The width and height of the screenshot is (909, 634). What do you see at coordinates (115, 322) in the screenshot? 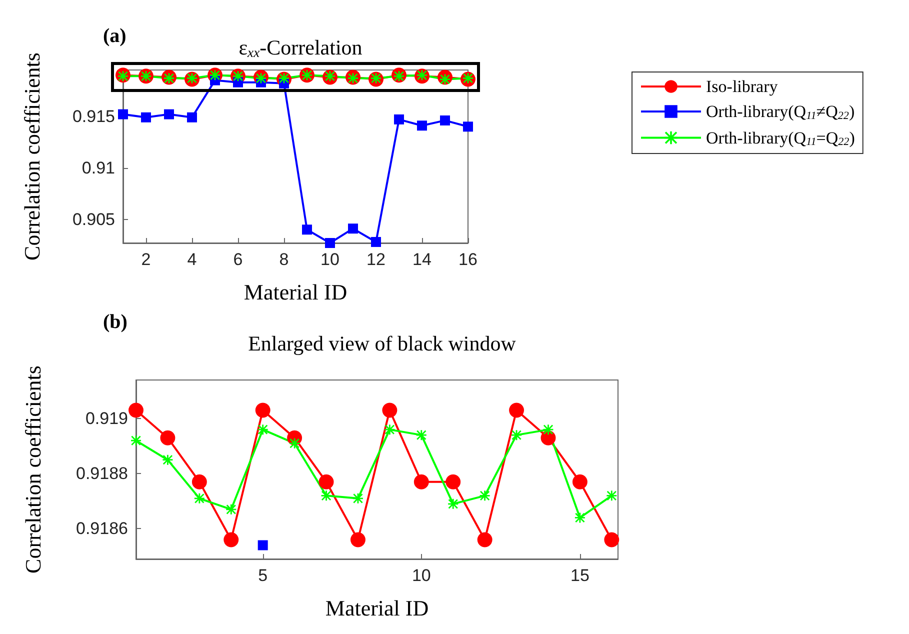
I see `text: (b)` at bounding box center [115, 322].